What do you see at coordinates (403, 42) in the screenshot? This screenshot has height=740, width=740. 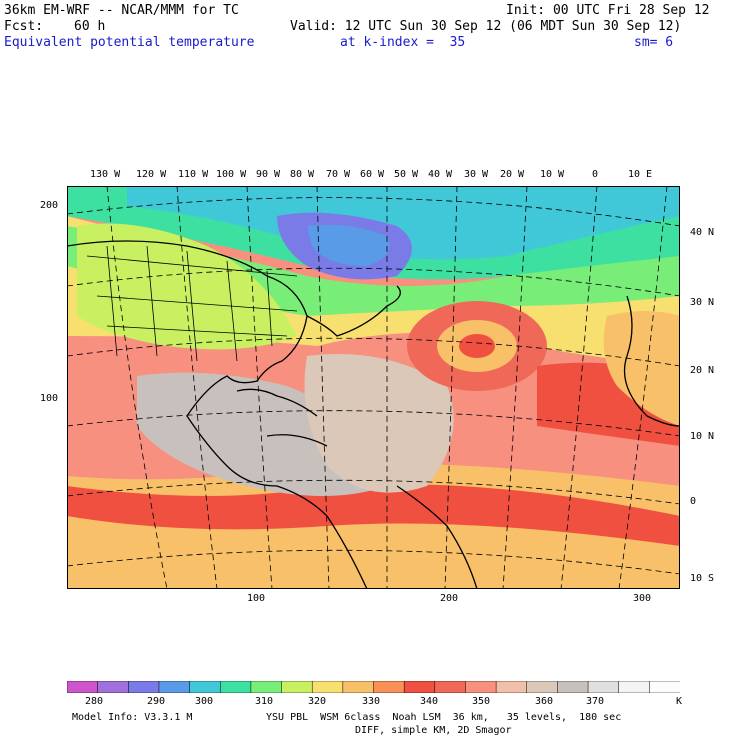 I see `level-index: at k-index = 35` at bounding box center [403, 42].